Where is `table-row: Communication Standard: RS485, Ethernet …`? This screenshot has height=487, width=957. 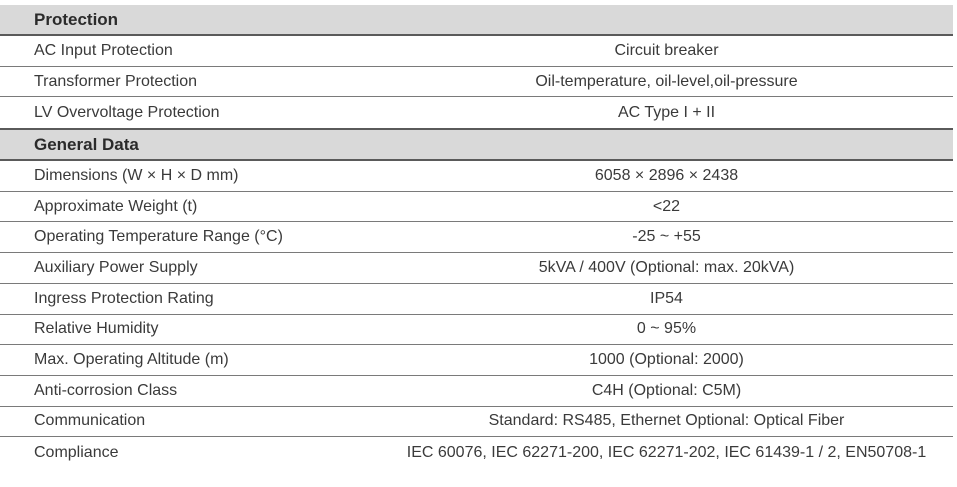 table-row: Communication Standard: RS485, Ethernet … is located at coordinates (476, 422).